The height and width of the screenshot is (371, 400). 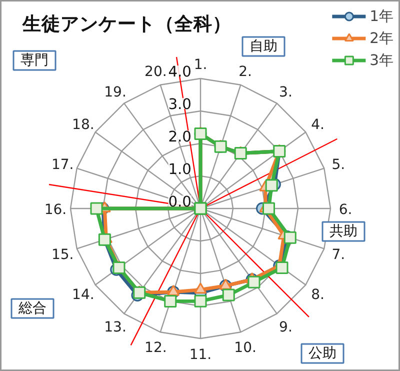 What do you see at coordinates (34, 60) in the screenshot?
I see `text: 専門` at bounding box center [34, 60].